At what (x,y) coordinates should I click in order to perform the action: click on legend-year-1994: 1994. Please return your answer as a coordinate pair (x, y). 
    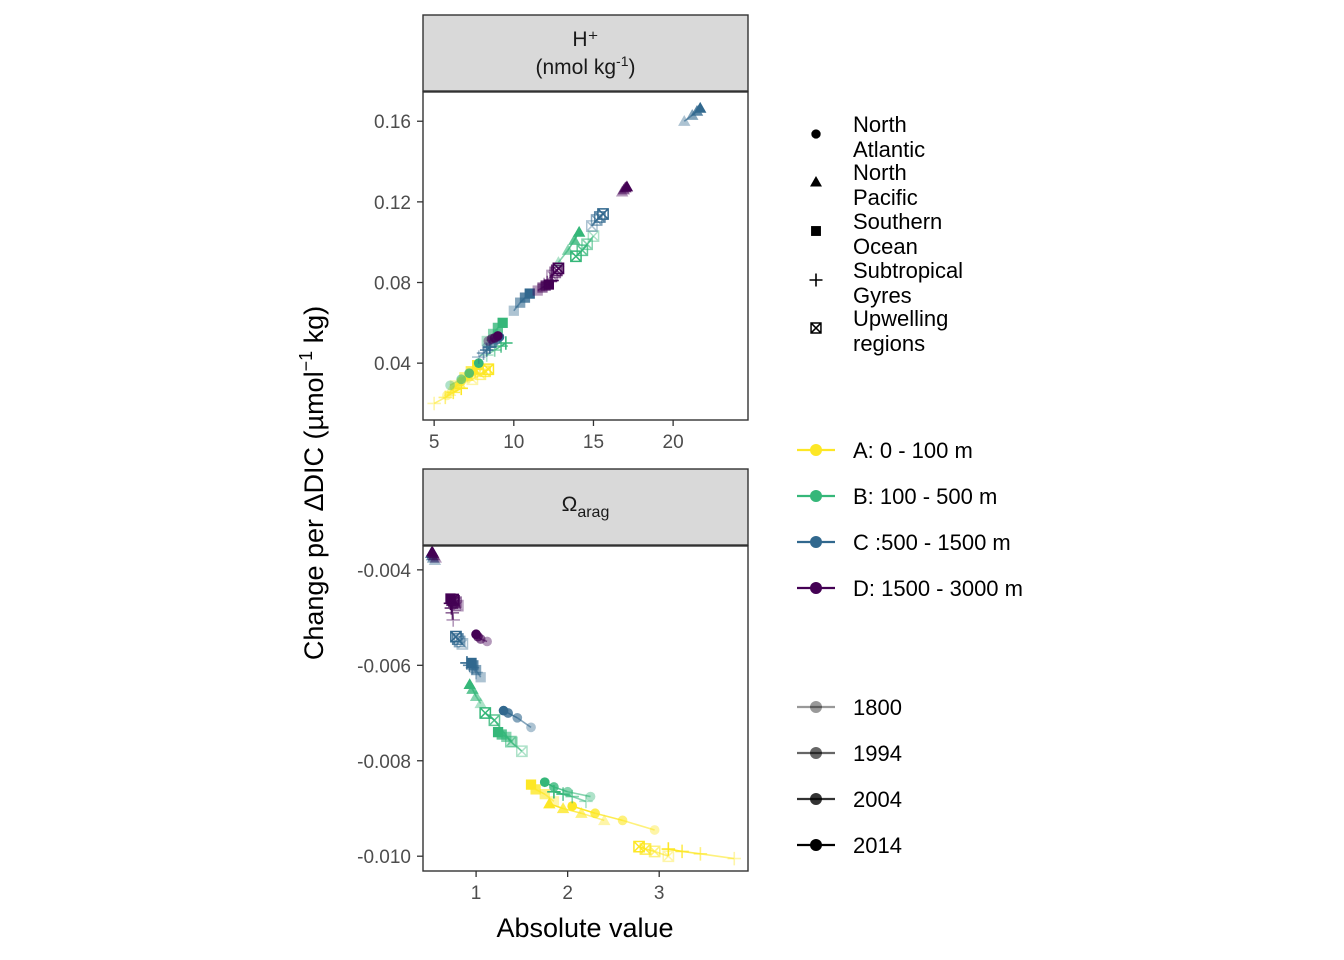
    Looking at the image, I should click on (849, 753).